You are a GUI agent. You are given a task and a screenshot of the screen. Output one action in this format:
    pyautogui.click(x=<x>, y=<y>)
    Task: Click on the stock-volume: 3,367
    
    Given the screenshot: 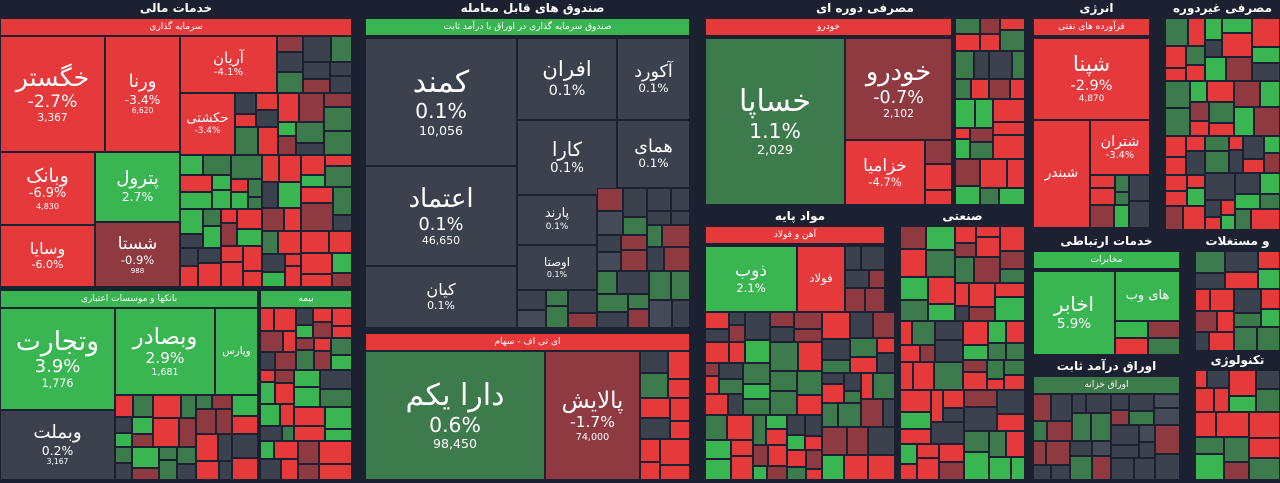 What is the action you would take?
    pyautogui.click(x=52, y=118)
    